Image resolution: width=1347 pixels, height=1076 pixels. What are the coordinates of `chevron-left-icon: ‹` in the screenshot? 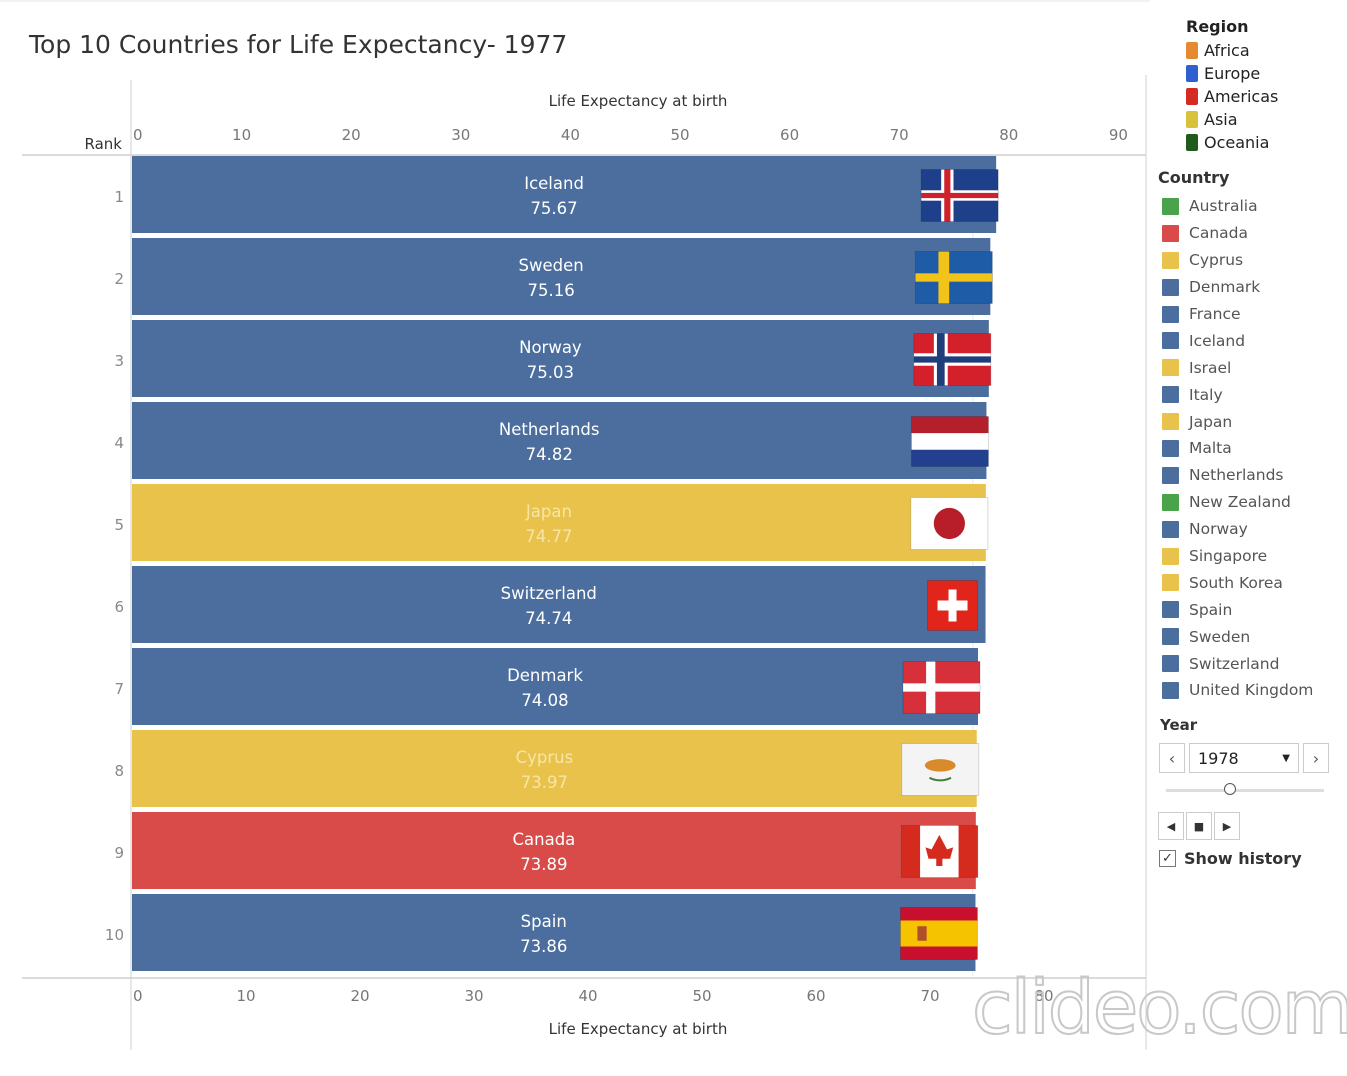 It's located at (1172, 758).